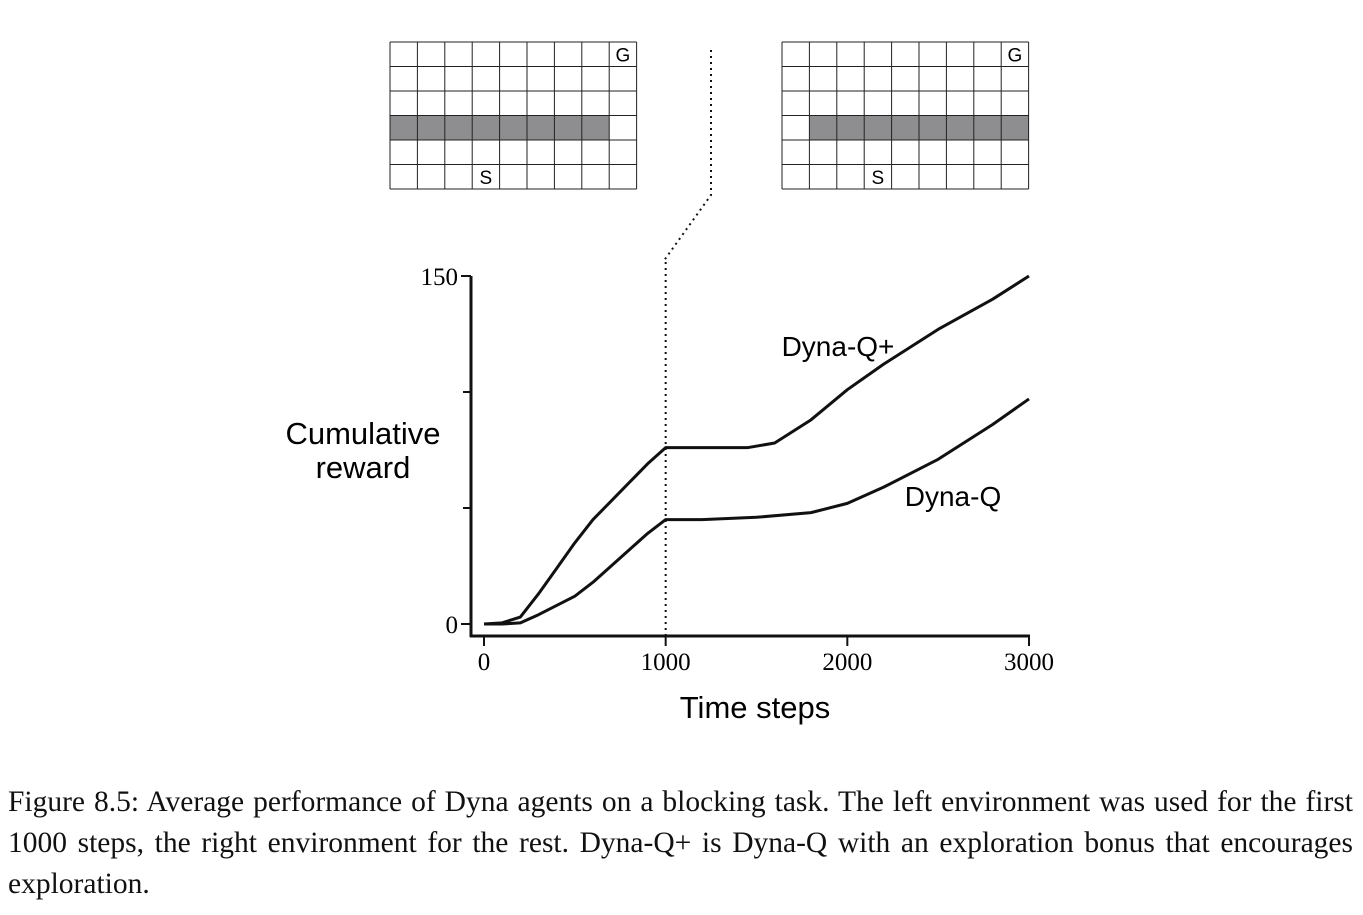 The height and width of the screenshot is (915, 1363). What do you see at coordinates (847, 662) in the screenshot?
I see `x-tick-label: 2000` at bounding box center [847, 662].